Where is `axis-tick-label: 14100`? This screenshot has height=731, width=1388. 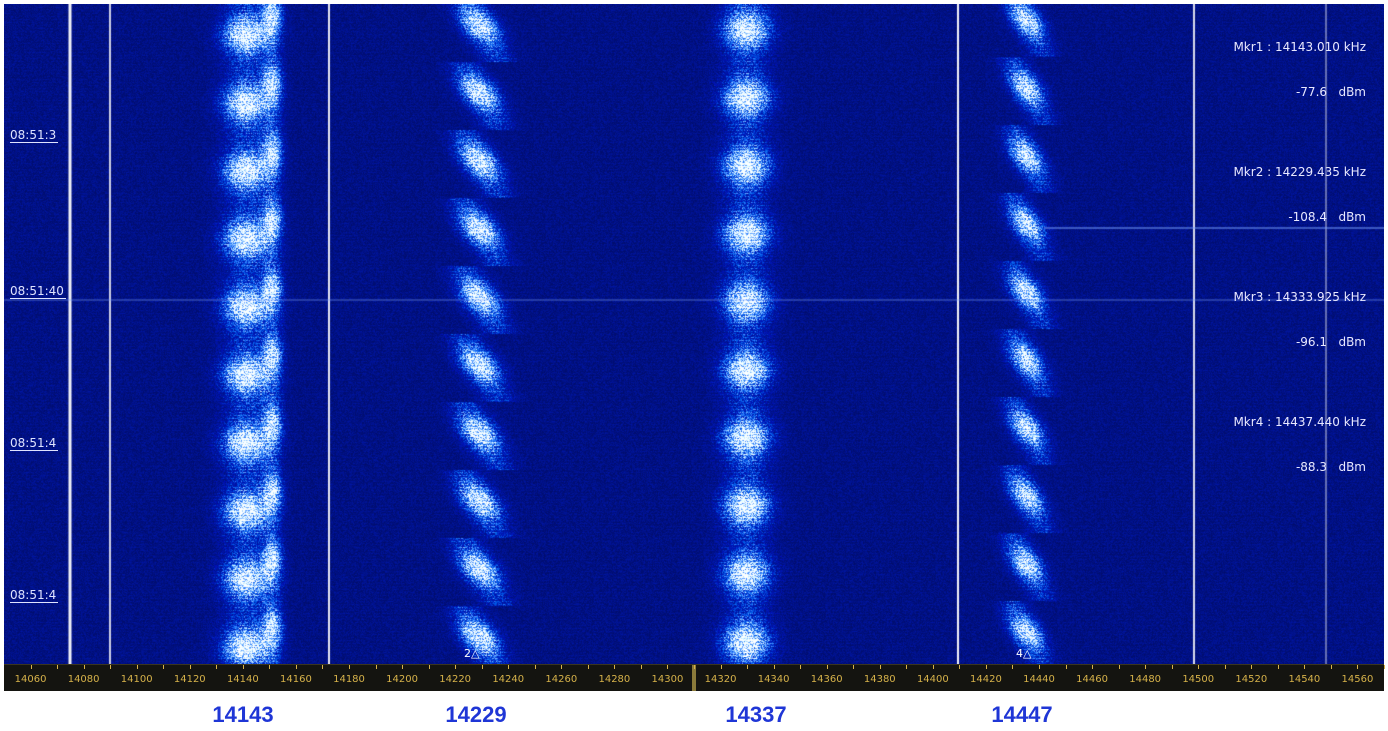 axis-tick-label: 14100 is located at coordinates (136, 679).